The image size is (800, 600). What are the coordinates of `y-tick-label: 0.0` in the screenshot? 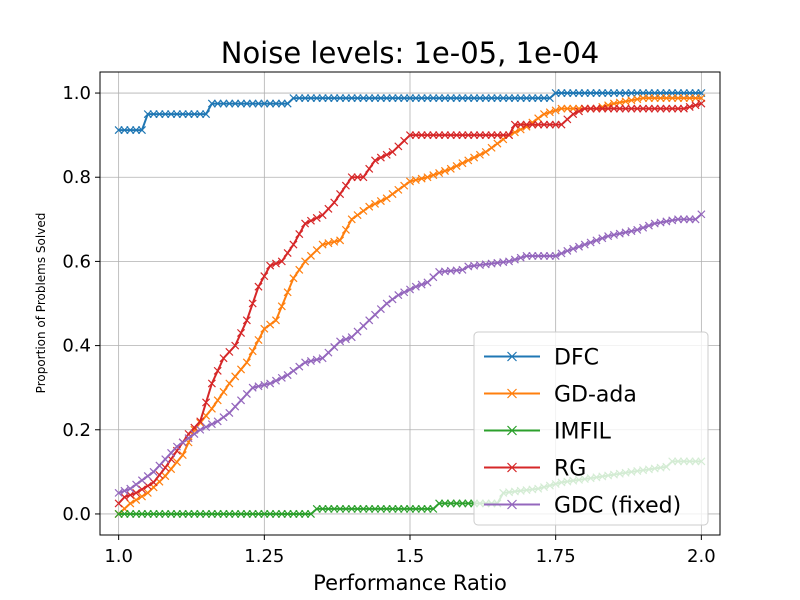 It's located at (76, 514).